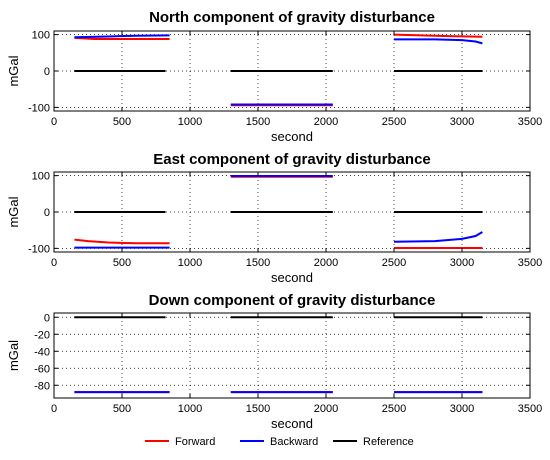 The width and height of the screenshot is (550, 460). What do you see at coordinates (292, 300) in the screenshot?
I see `subplot-title: Down component of gravity disturbance` at bounding box center [292, 300].